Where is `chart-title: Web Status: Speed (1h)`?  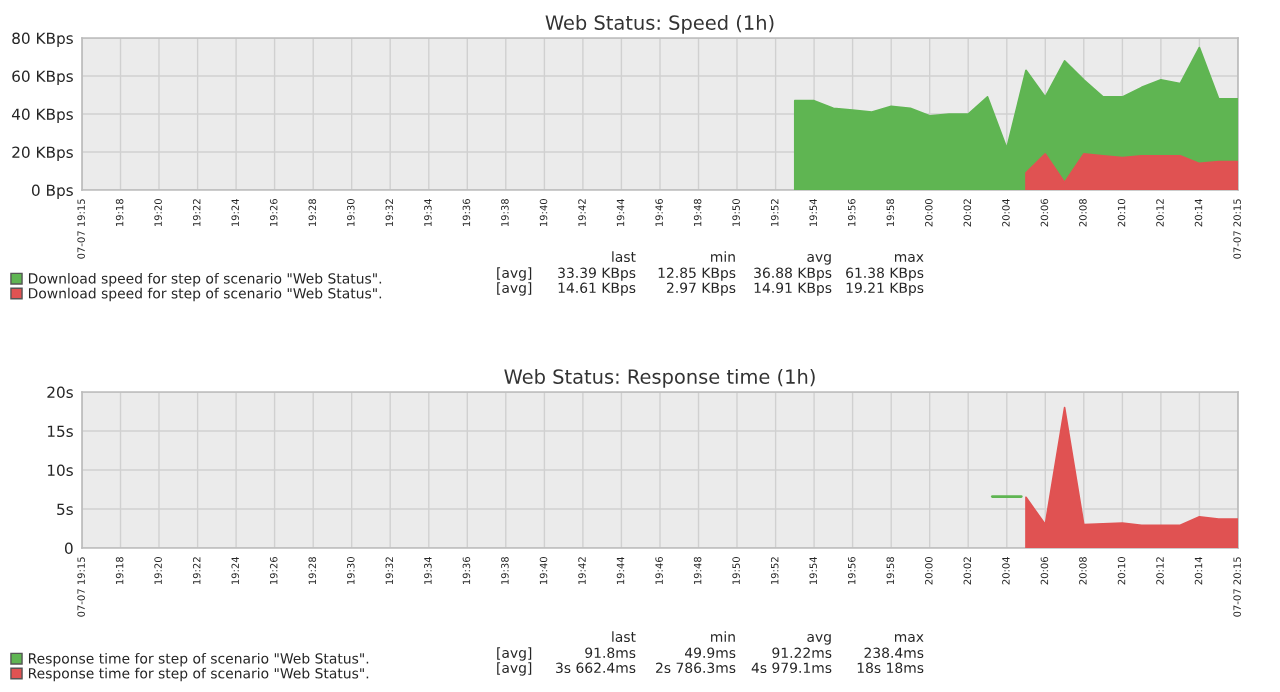 chart-title: Web Status: Speed (1h) is located at coordinates (659, 24).